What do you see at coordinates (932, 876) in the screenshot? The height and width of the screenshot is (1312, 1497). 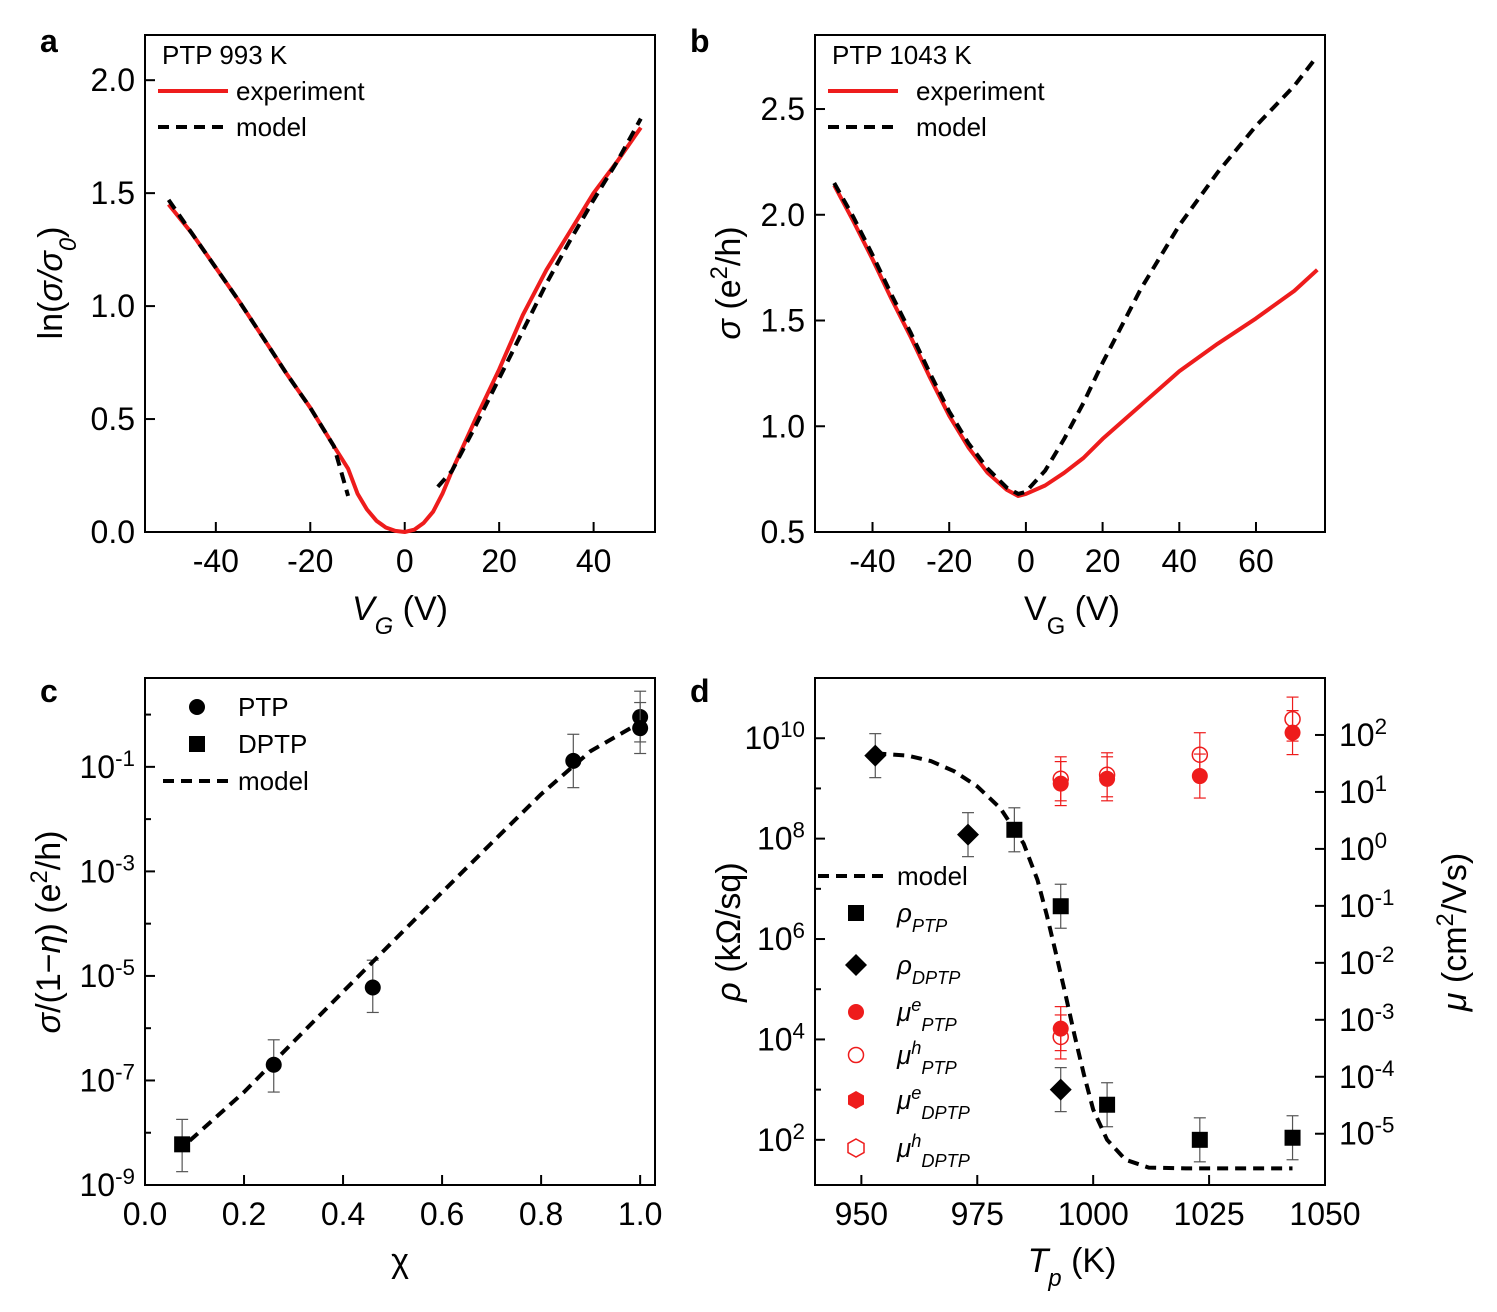 I see `d-legend-model: model` at bounding box center [932, 876].